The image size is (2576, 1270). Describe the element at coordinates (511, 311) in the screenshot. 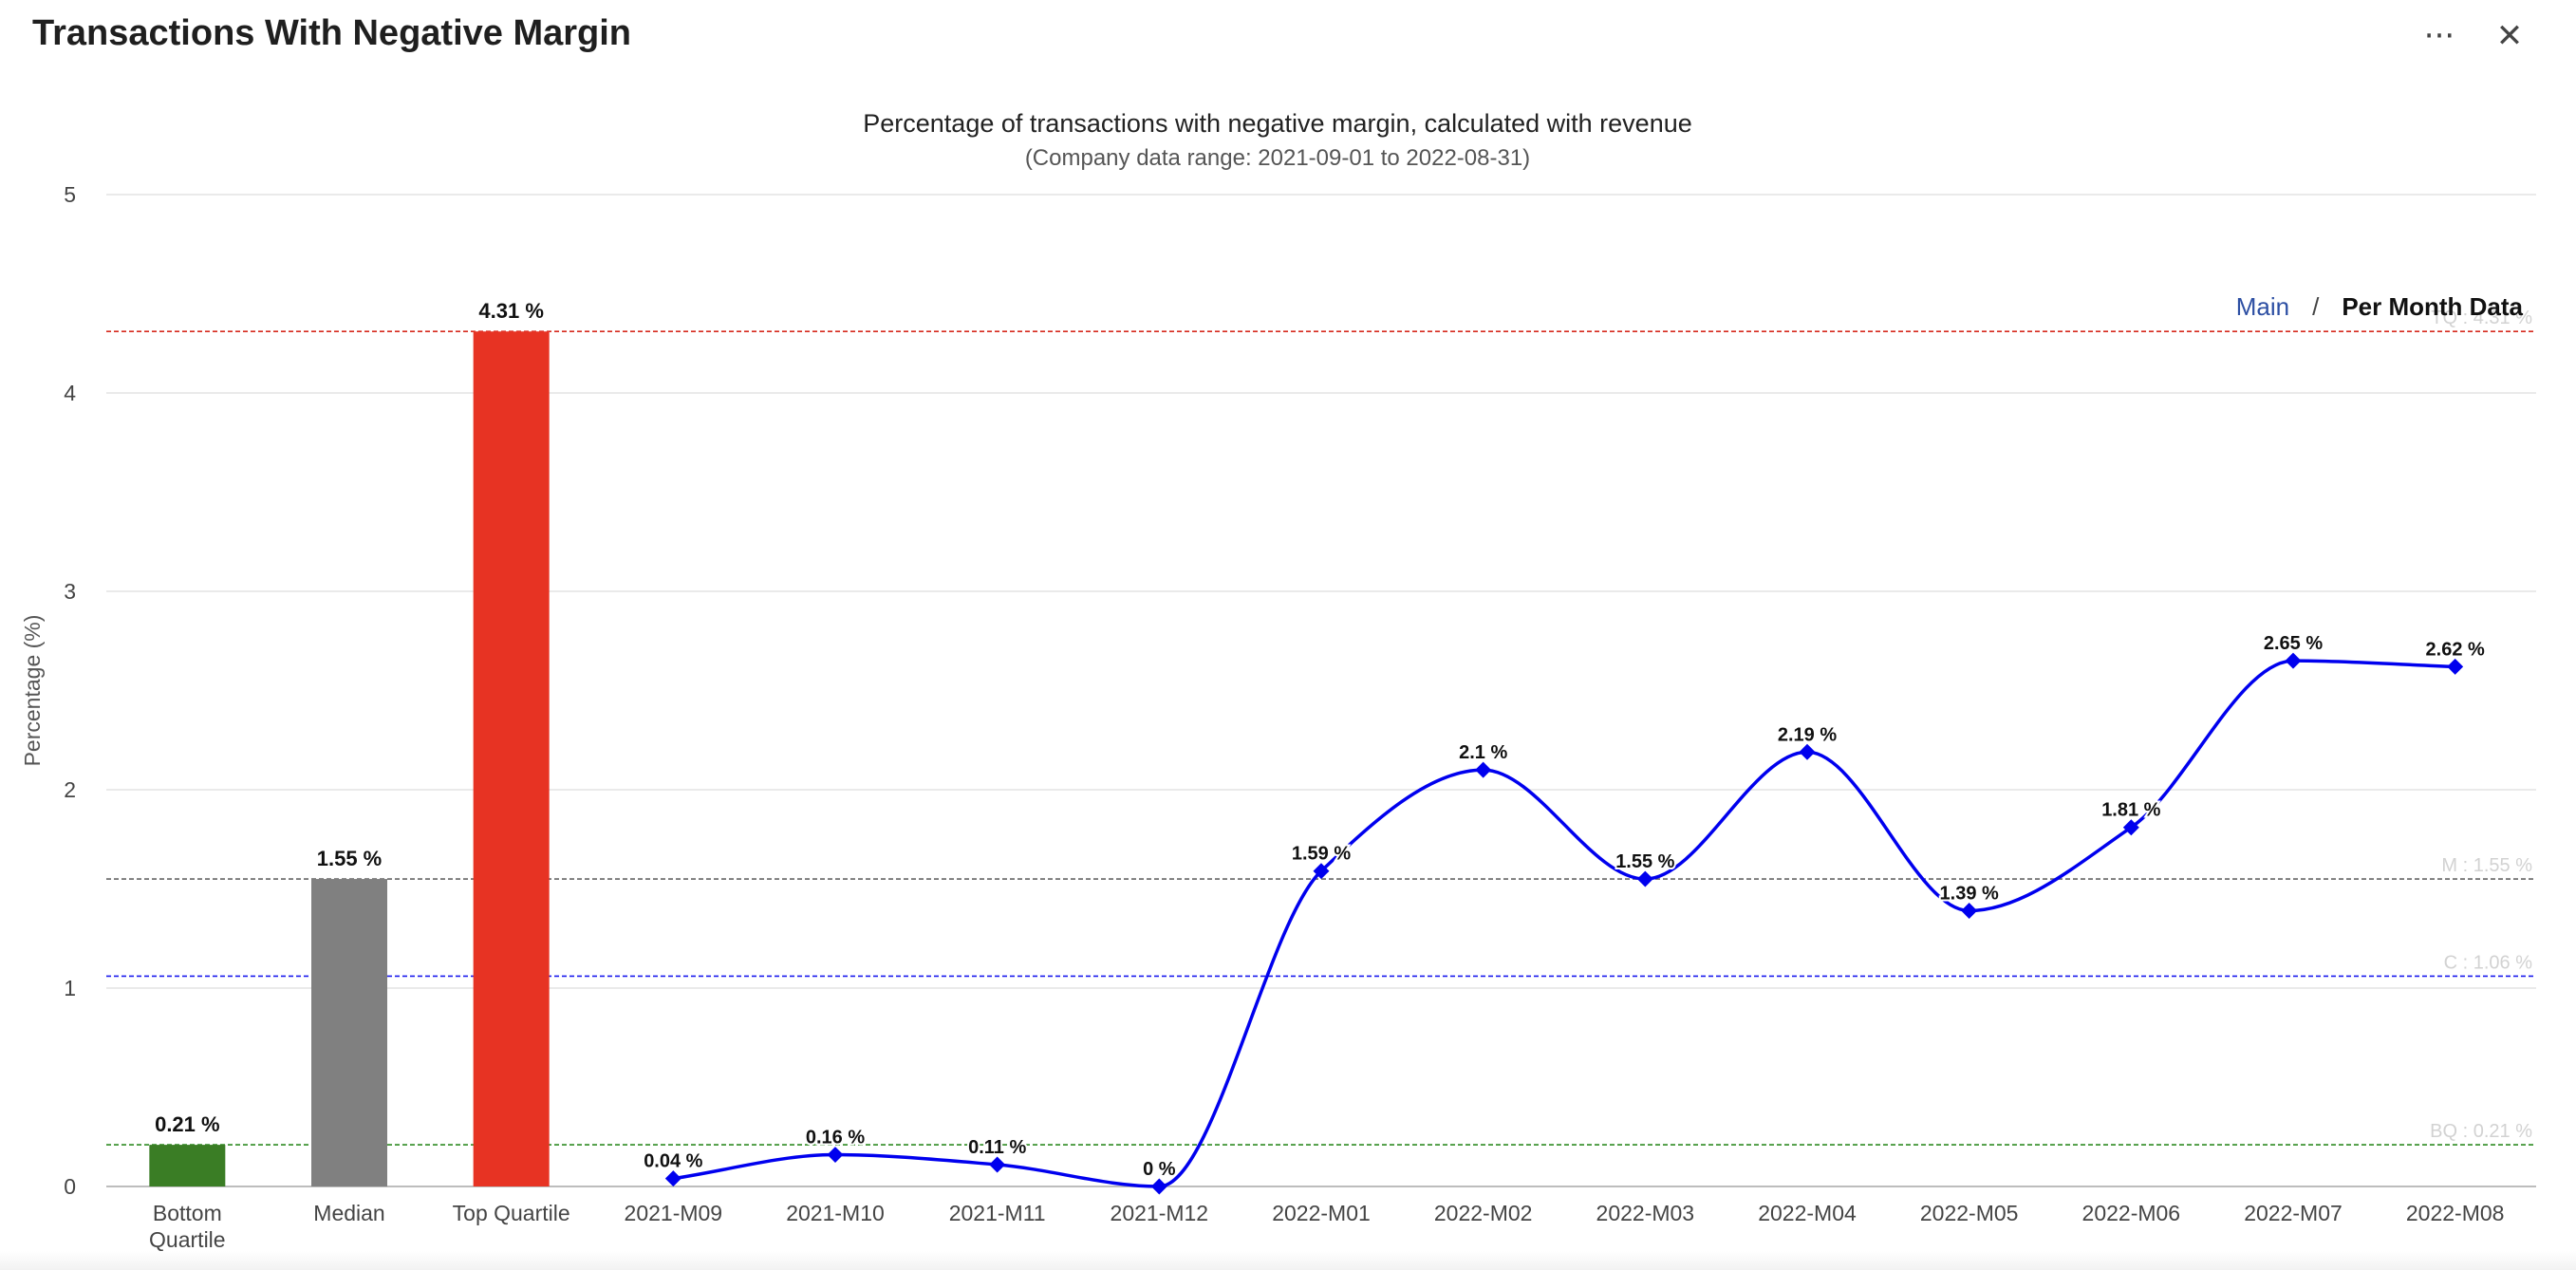

I see `bar-value-label: 4.31 %` at that location.